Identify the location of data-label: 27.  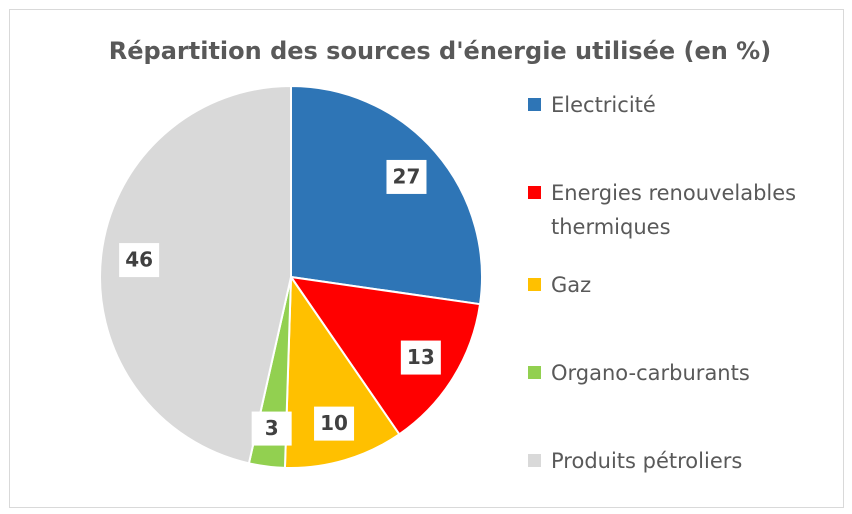
(407, 176).